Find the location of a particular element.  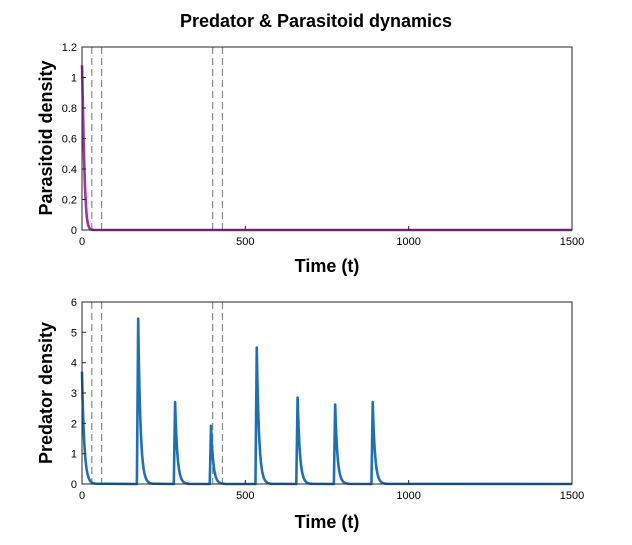

predator-ytick-label: 4 is located at coordinates (74, 364).